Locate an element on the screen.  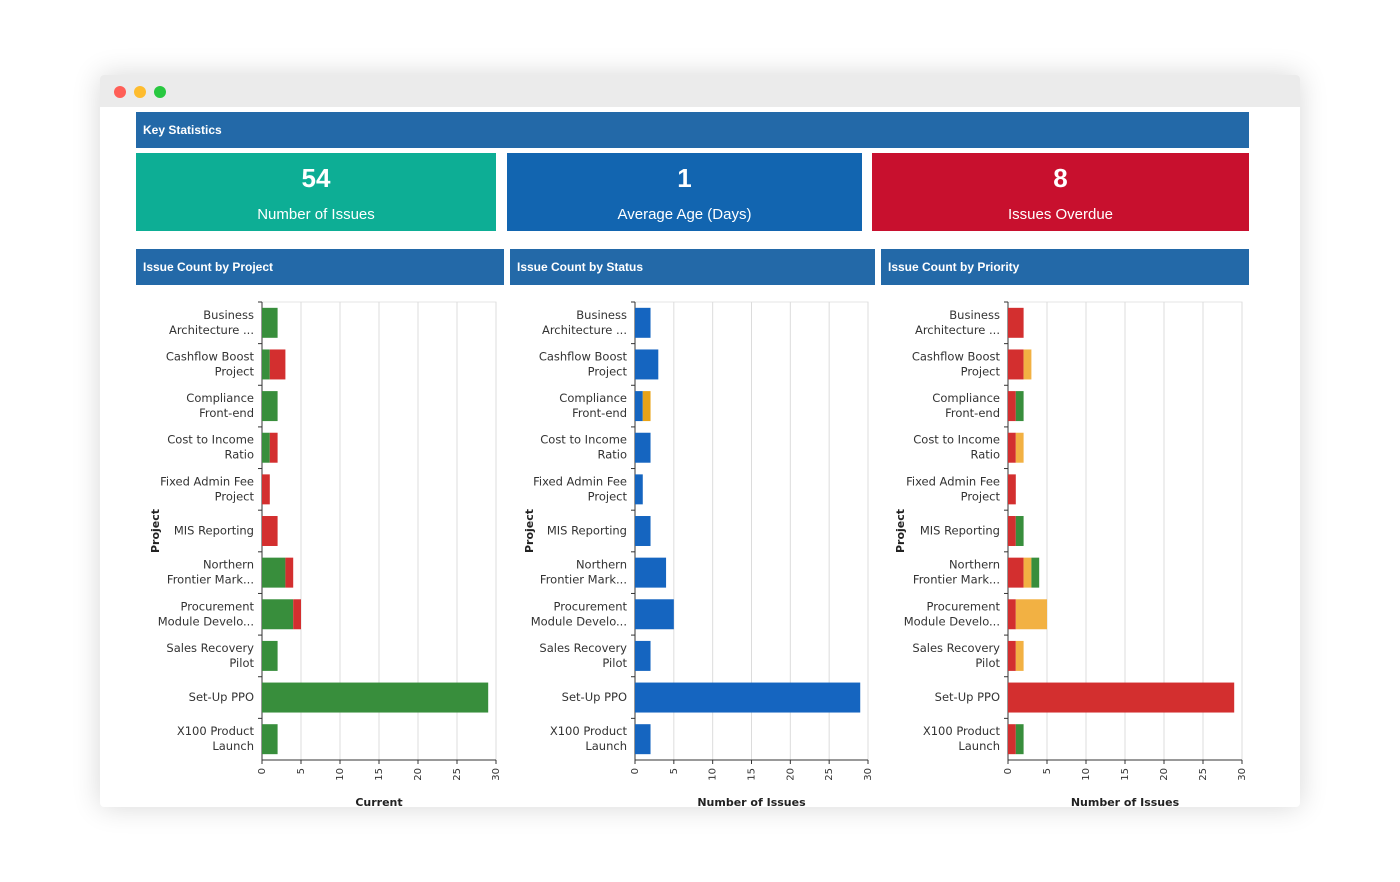
kpi-card-issues-overdue: 8 Issues Overdue is located at coordinates (1060, 192).